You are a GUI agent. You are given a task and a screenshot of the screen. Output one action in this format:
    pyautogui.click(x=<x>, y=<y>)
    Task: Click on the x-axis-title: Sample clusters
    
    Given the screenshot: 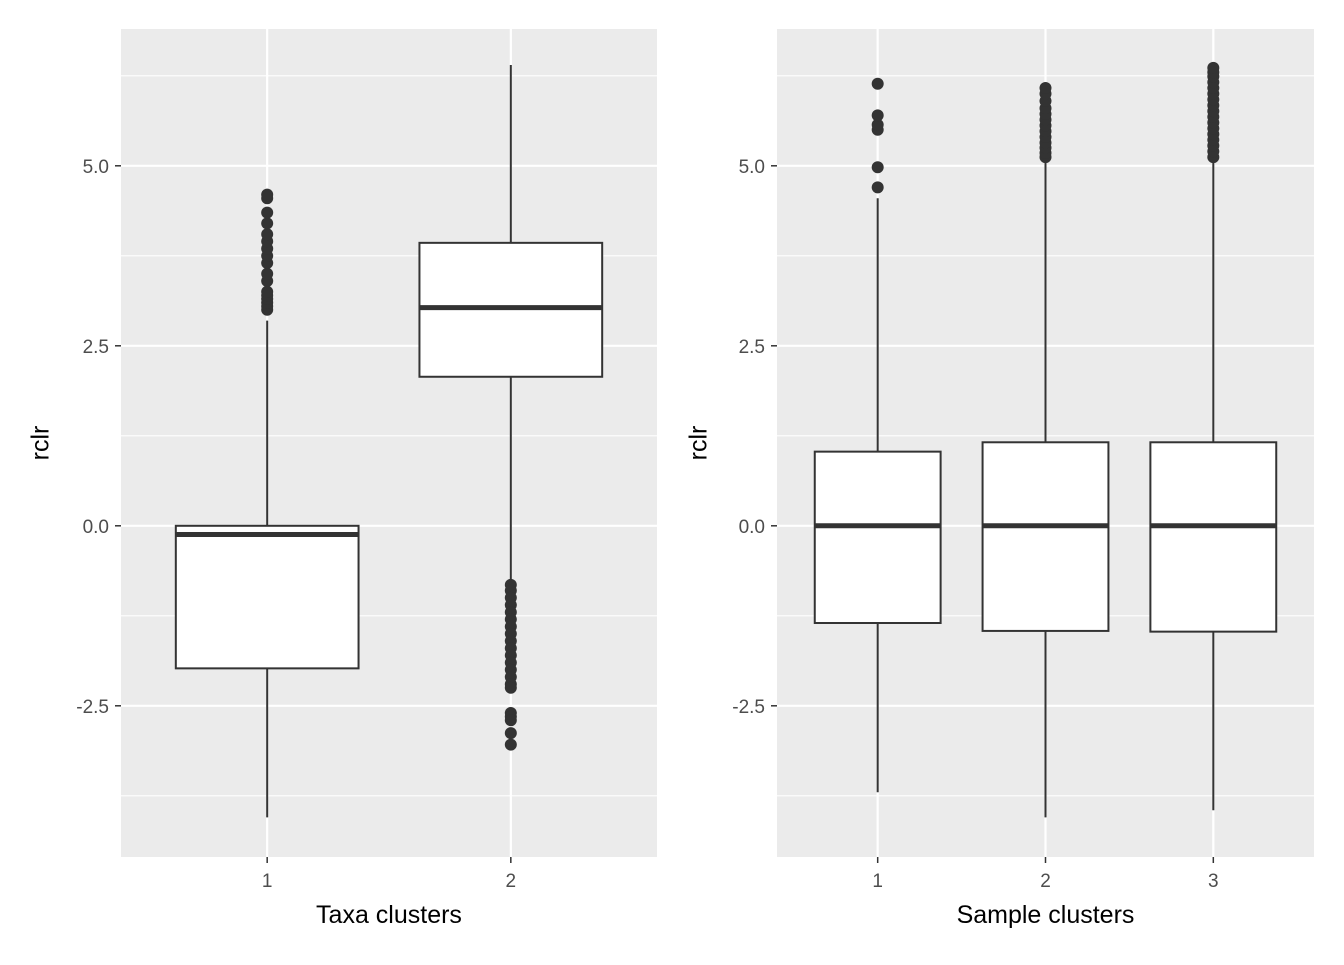 What is the action you would take?
    pyautogui.click(x=1046, y=915)
    